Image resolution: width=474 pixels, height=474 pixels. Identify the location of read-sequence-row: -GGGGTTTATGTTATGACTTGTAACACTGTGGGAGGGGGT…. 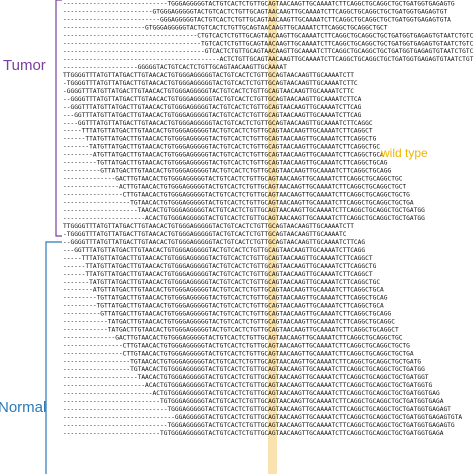
(208, 91).